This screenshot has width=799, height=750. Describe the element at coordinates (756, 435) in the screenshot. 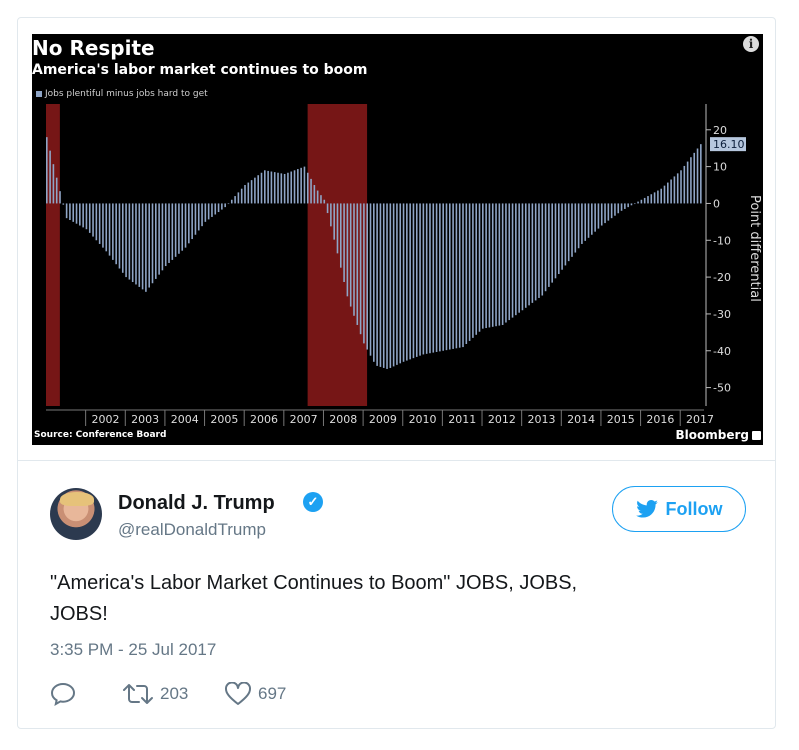

I see `bloomberg-icon` at that location.